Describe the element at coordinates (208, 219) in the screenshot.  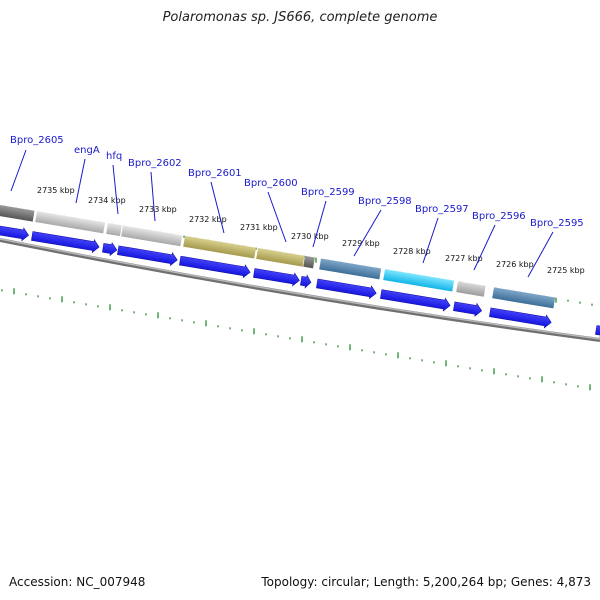
I see `kbp-label: 2732 kbp` at that location.